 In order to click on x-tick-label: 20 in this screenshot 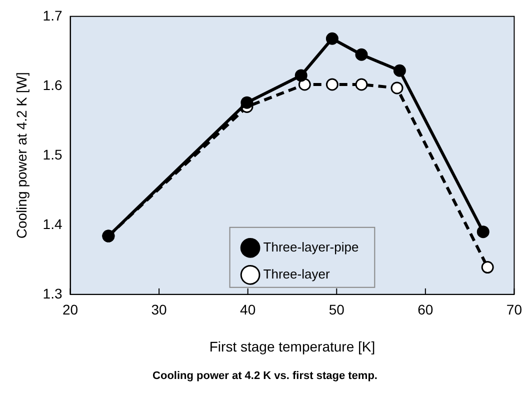, I will do `click(70, 310)`.